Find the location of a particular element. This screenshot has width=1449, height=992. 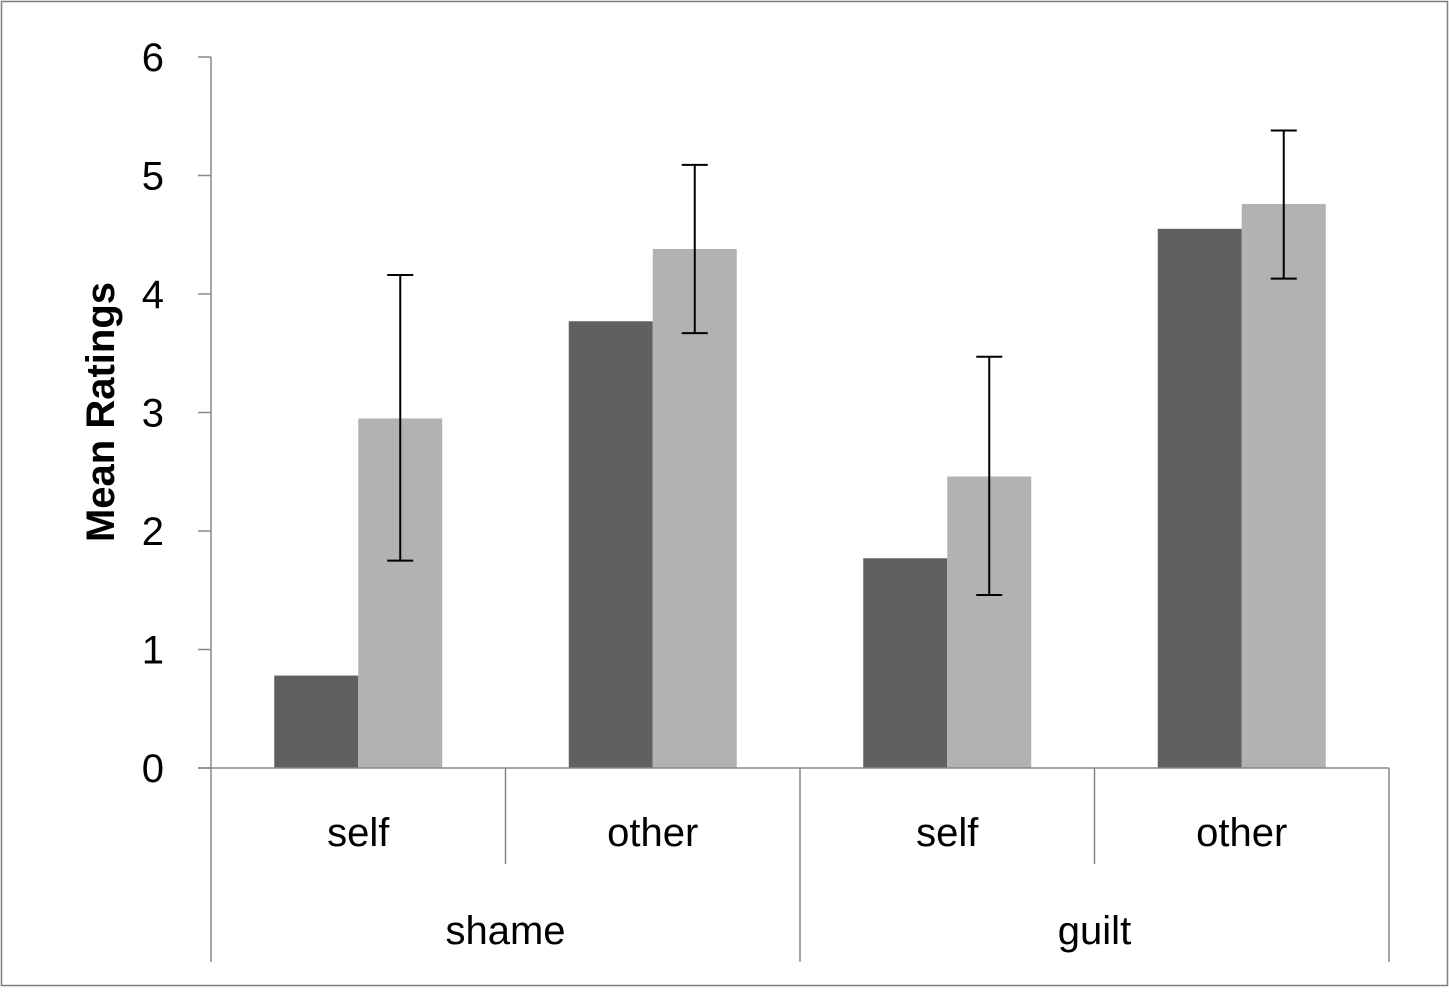

y-tick-label: 2 is located at coordinates (153, 532).